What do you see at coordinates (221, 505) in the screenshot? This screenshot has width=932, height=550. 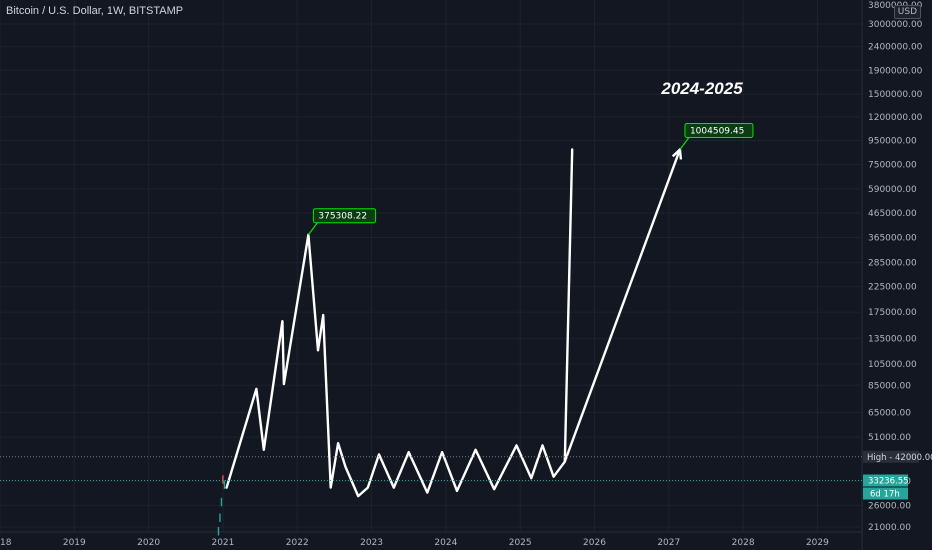 I see `candles` at bounding box center [221, 505].